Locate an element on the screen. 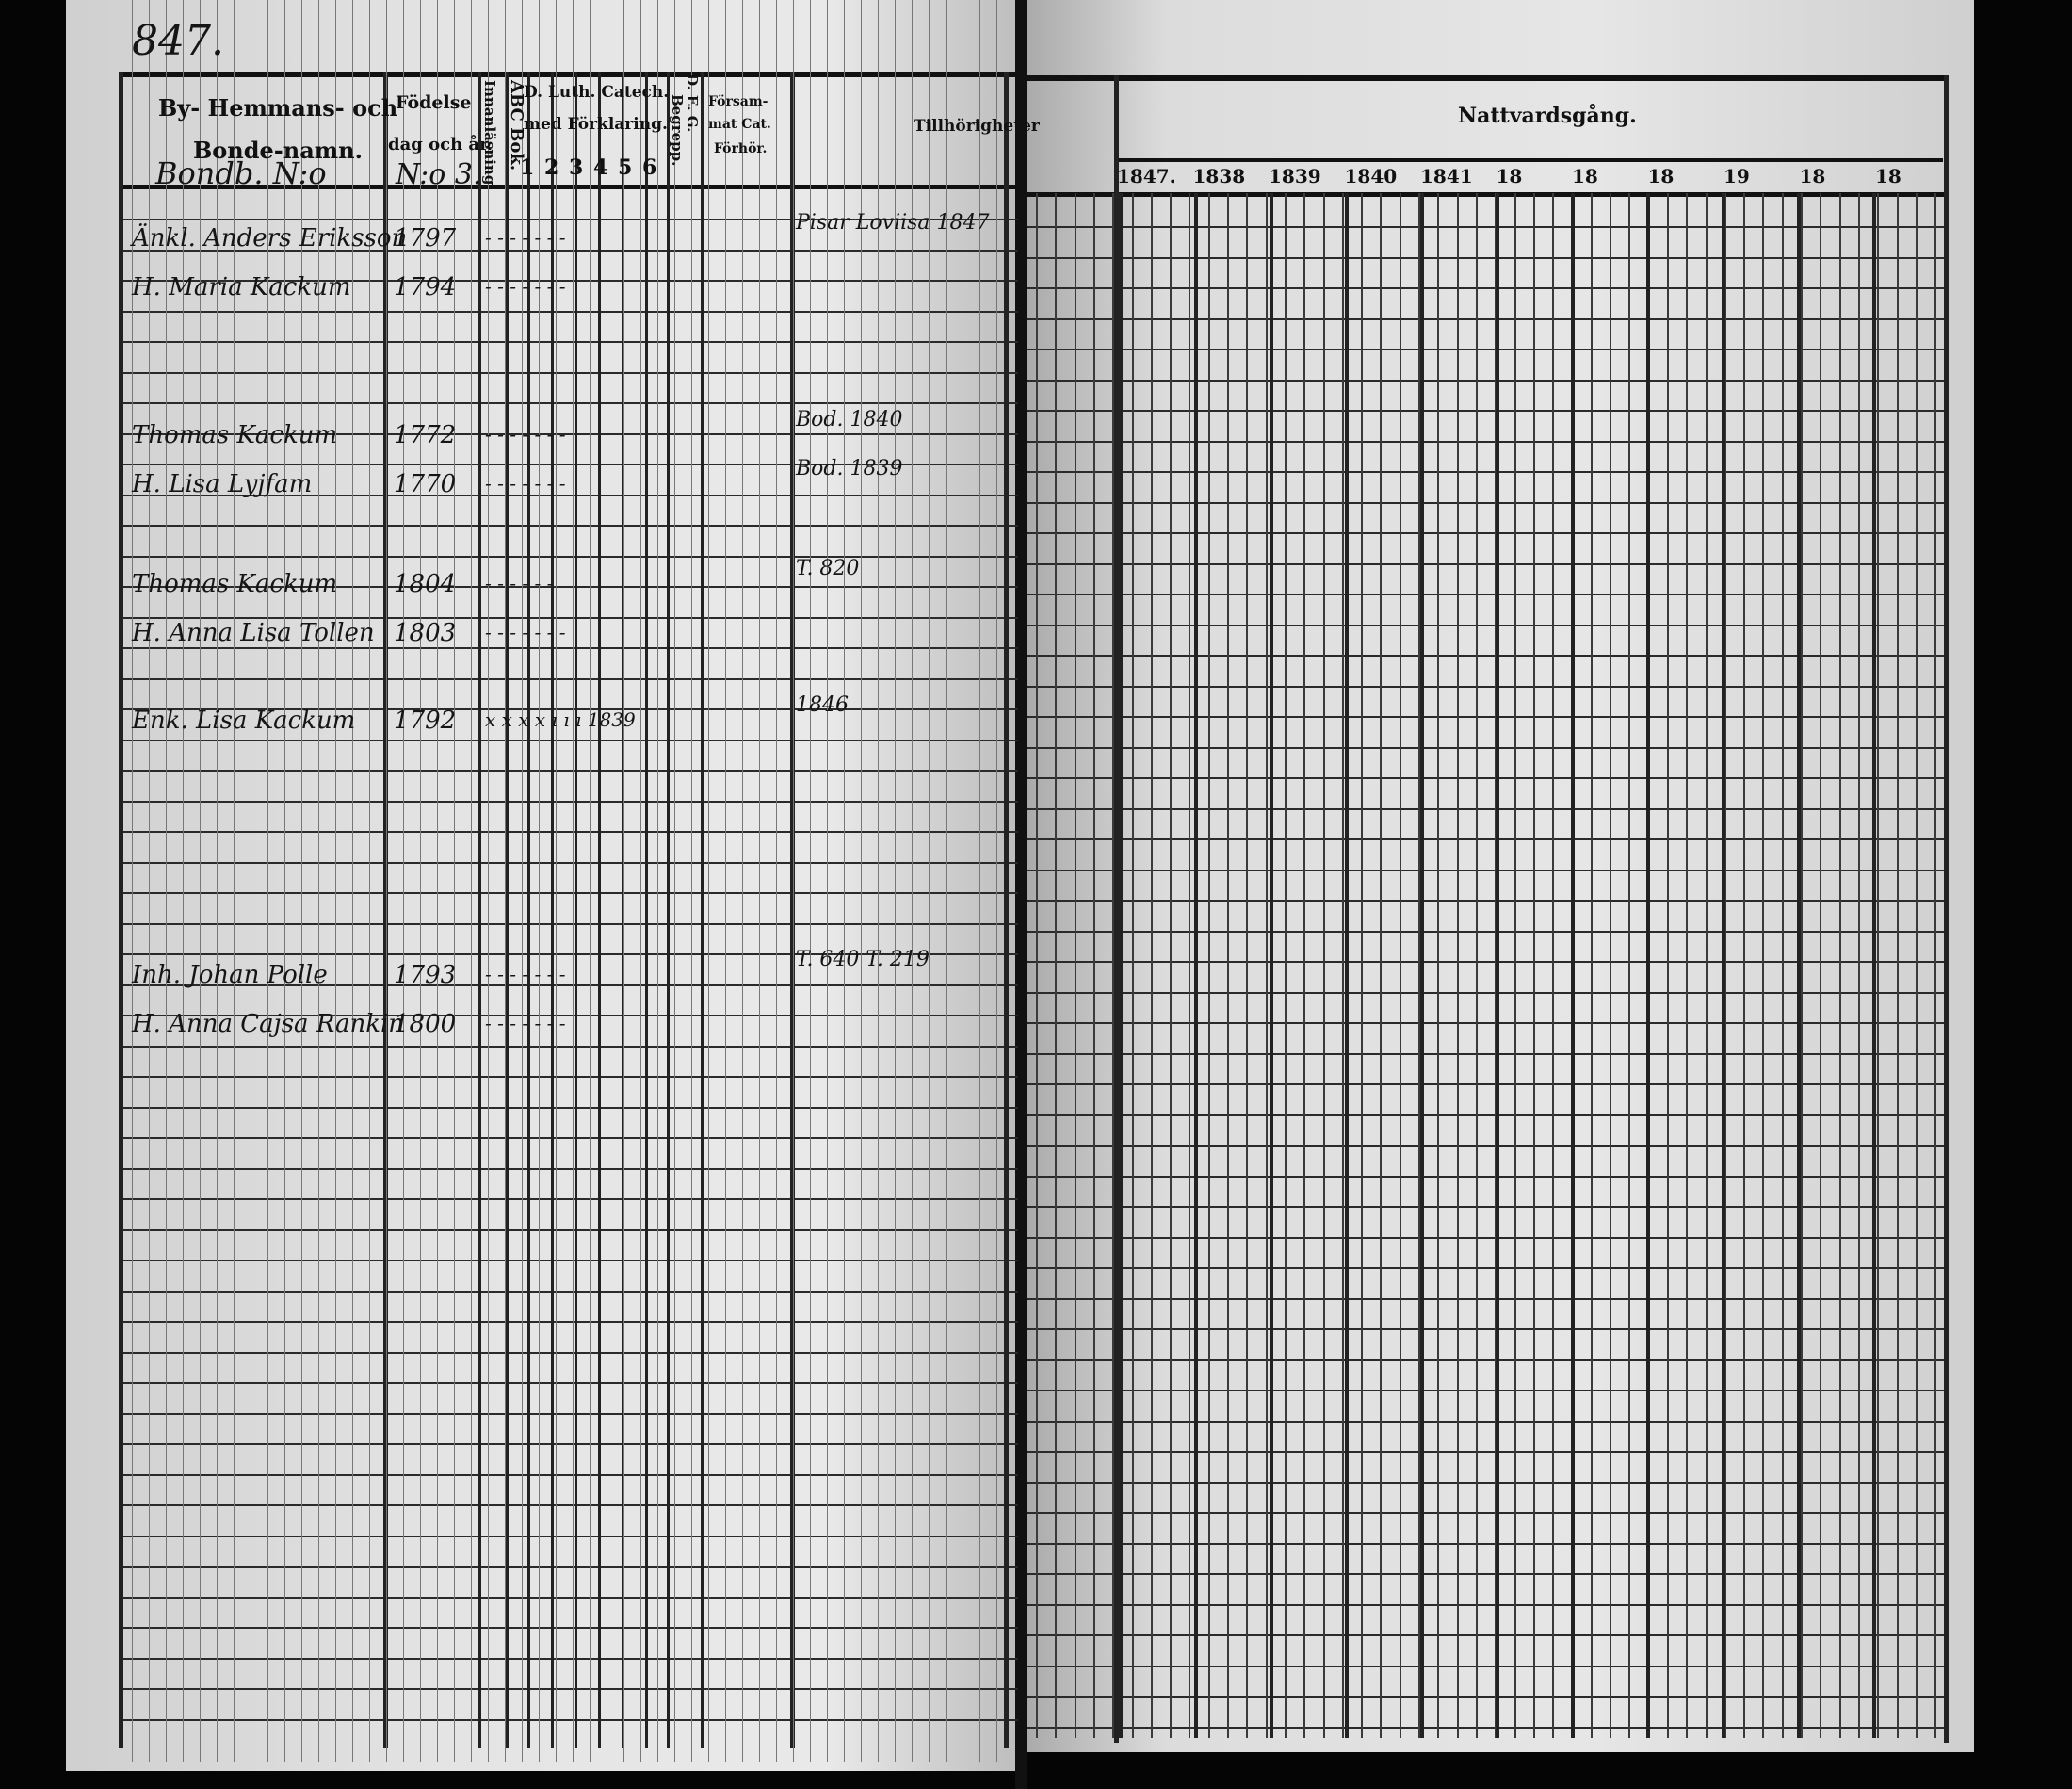  entry-birth-year: 1800 is located at coordinates (425, 1024).